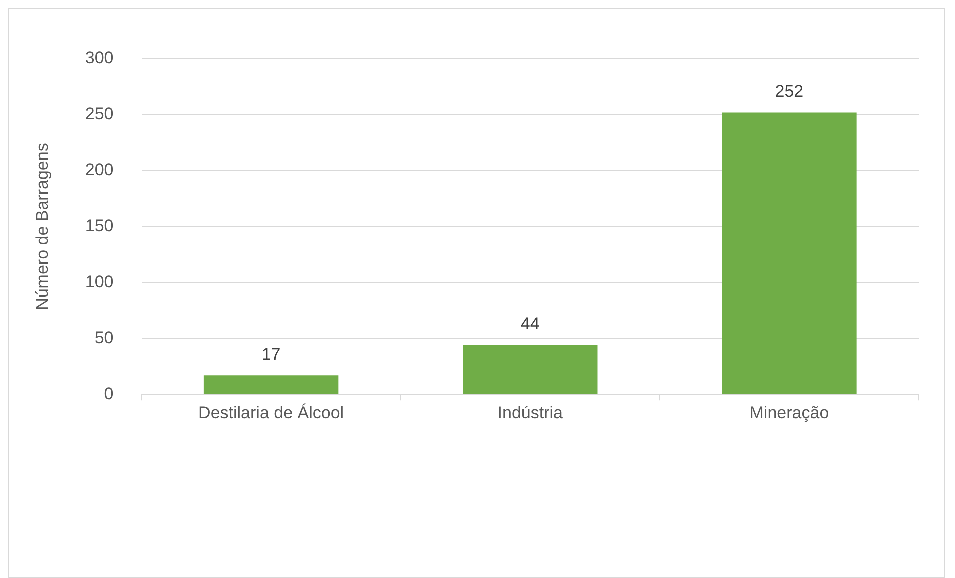 Image resolution: width=955 pixels, height=578 pixels. Describe the element at coordinates (271, 412) in the screenshot. I see `x-tick-label: Destilaria de Álcool` at that location.